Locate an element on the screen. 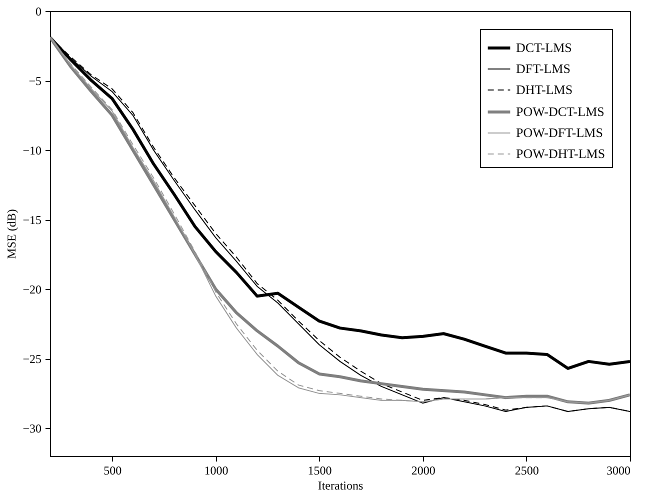 Image resolution: width=658 pixels, height=504 pixels. legend-label: DFT-LMS is located at coordinates (543, 68).